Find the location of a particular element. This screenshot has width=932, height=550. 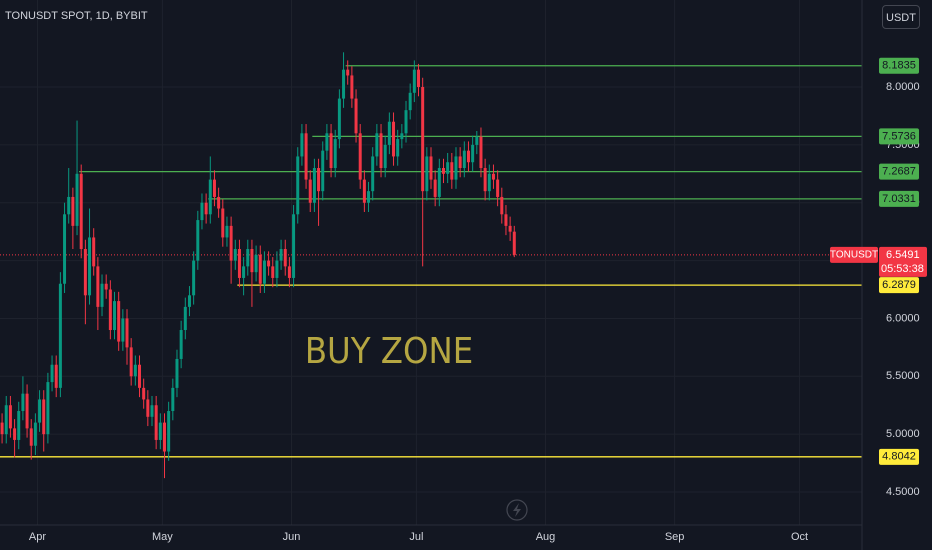

level-label: 7.0331 is located at coordinates (899, 199).